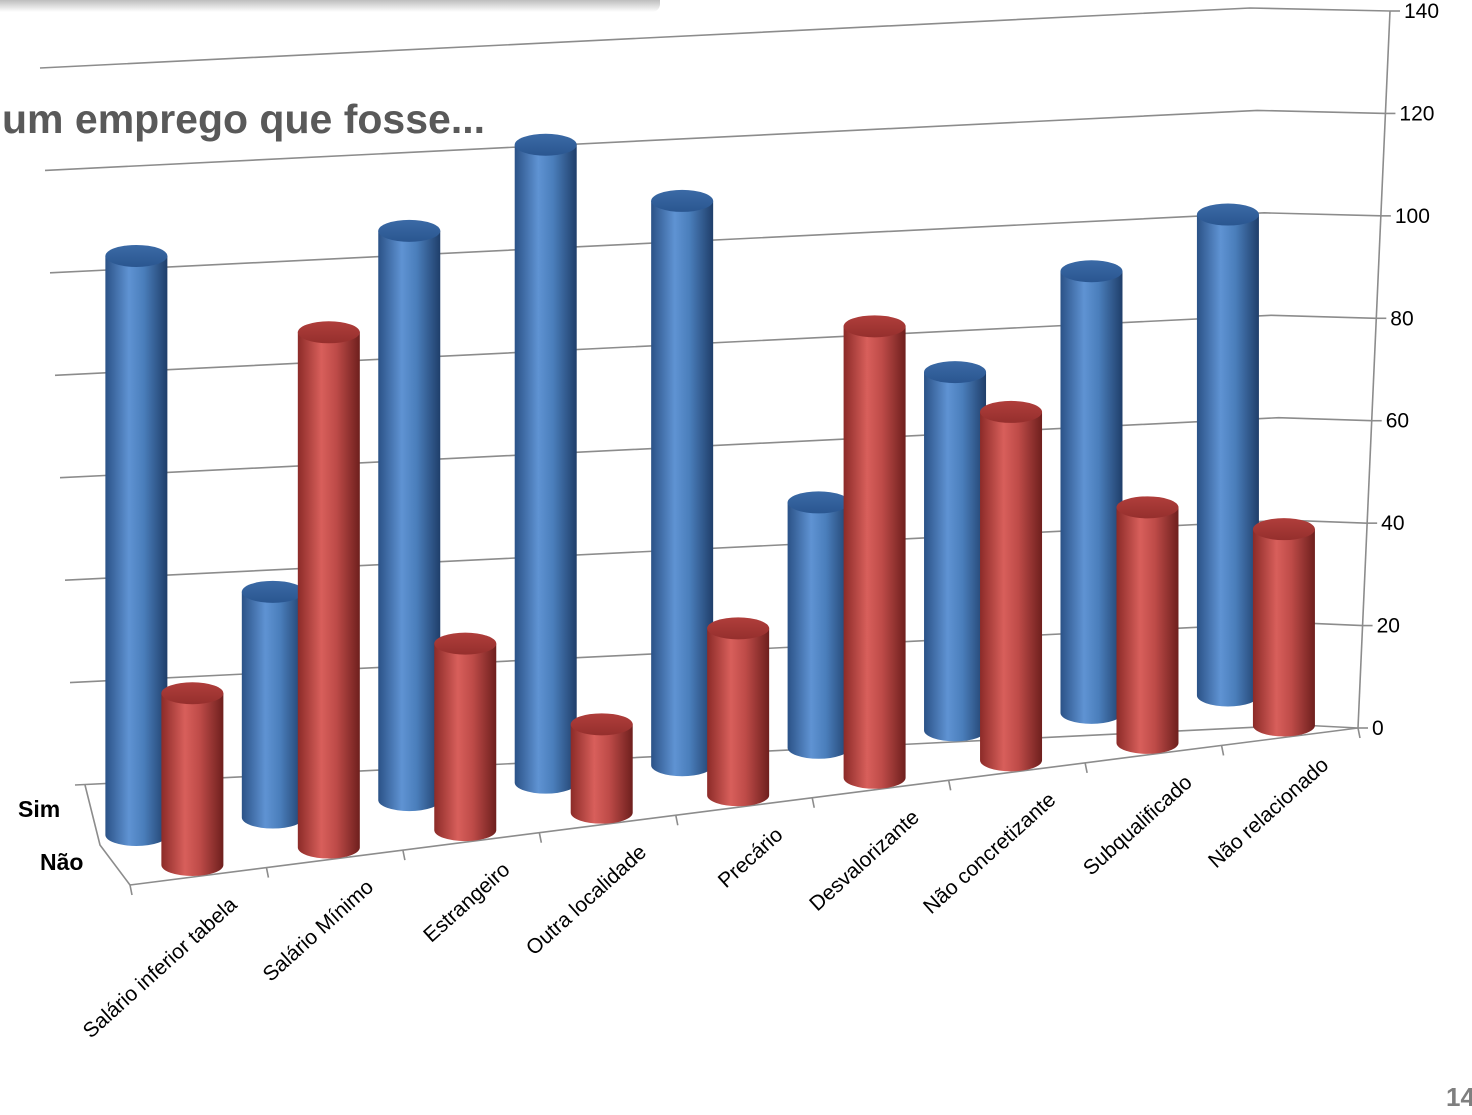 Image resolution: width=1472 pixels, height=1115 pixels. What do you see at coordinates (989, 853) in the screenshot?
I see `category-label: Não concretizante` at bounding box center [989, 853].